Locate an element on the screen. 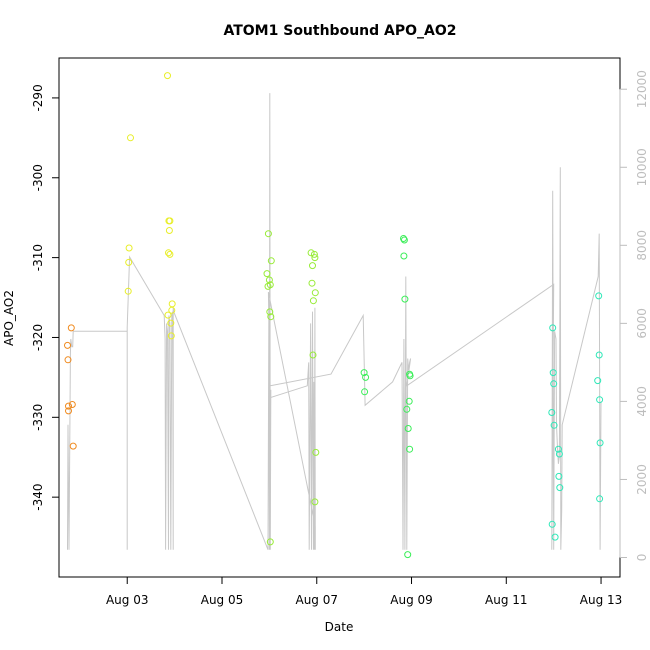 The height and width of the screenshot is (650, 650). y2-tick-label: 2000 is located at coordinates (642, 479).